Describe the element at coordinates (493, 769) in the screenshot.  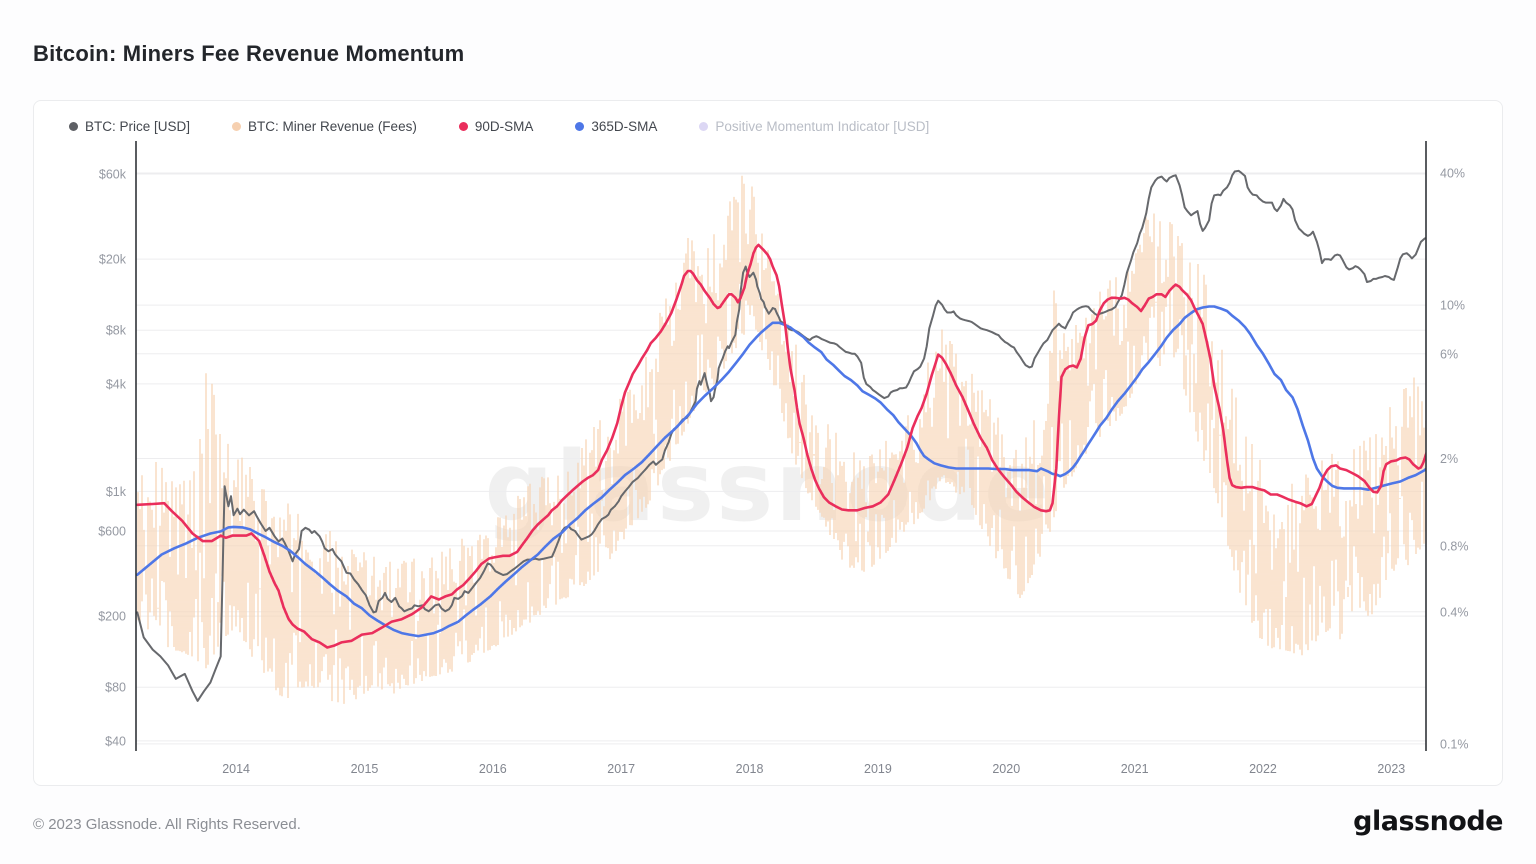
I see `x-axis-tick: 2016` at that location.